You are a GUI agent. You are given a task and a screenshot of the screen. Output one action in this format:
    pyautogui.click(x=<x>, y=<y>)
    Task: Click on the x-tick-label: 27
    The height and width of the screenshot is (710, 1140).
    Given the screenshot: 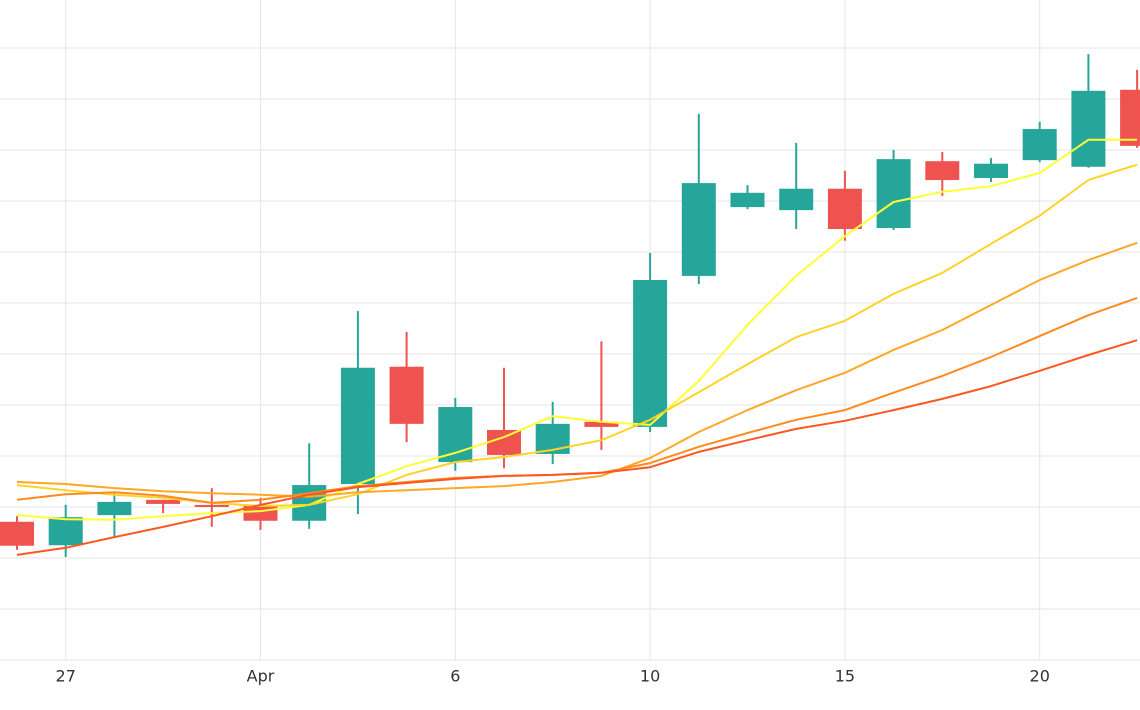 What is the action you would take?
    pyautogui.click(x=66, y=676)
    